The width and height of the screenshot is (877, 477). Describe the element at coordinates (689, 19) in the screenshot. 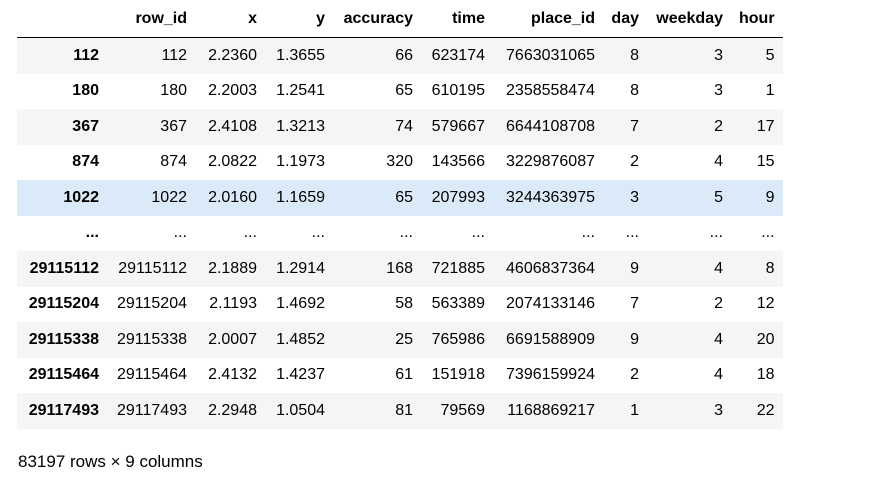

I see `column-header-weekday: weekday` at that location.